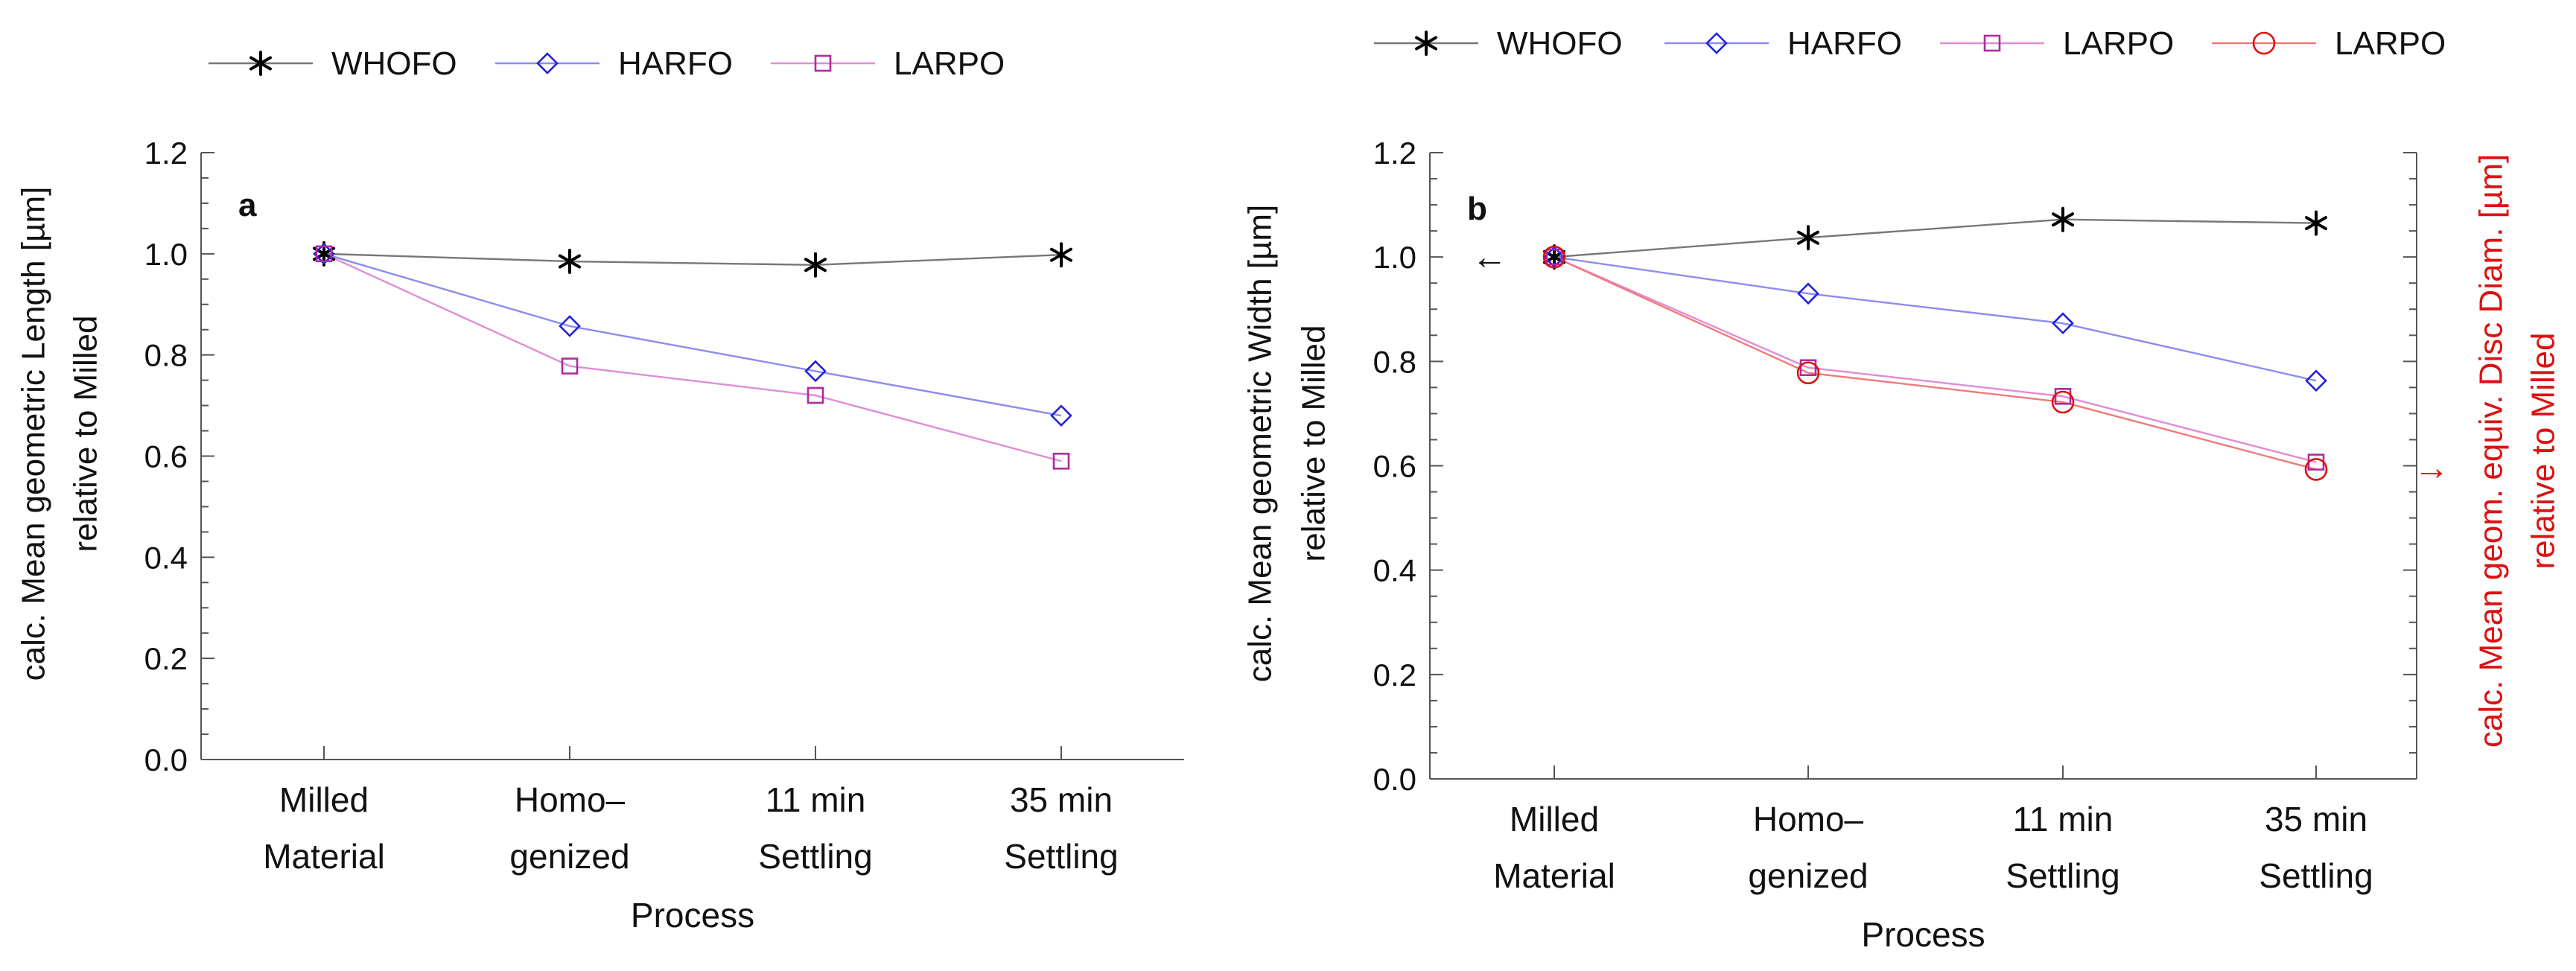  I want to click on legend: WHOFO HARFO LARPO LARPO, so click(1910, 43).